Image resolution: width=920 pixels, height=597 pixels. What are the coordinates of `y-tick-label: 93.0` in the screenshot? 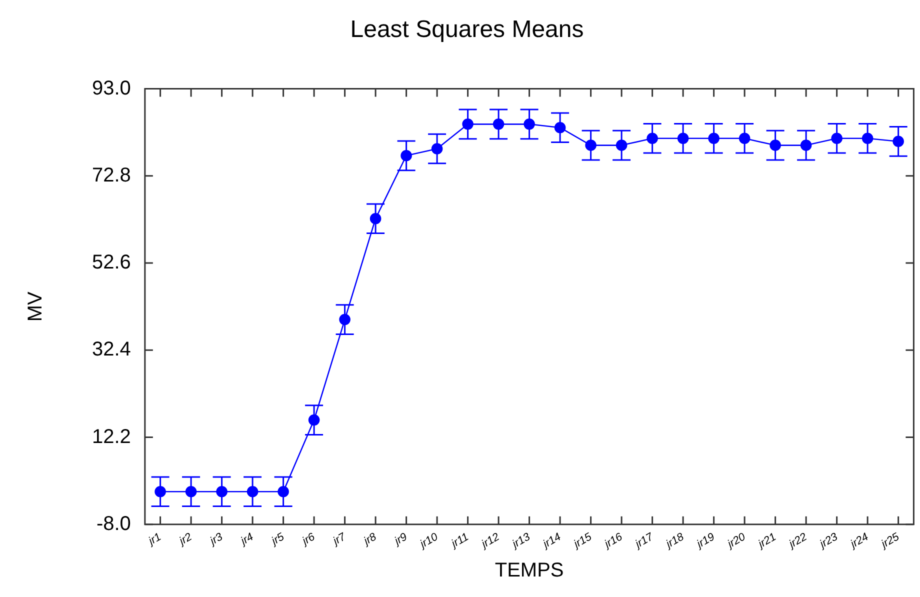 It's located at (111, 88).